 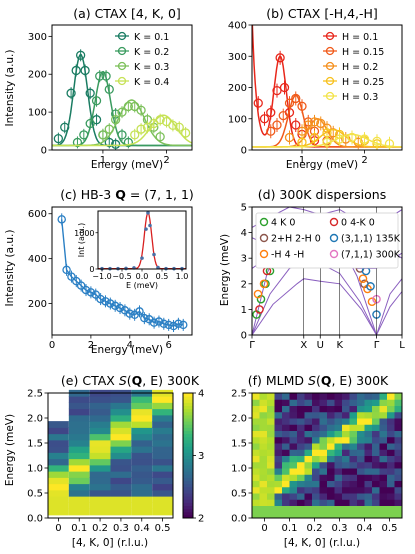 What do you see at coordinates (330, 51) in the screenshot?
I see `panel-b-legend-marker` at bounding box center [330, 51].